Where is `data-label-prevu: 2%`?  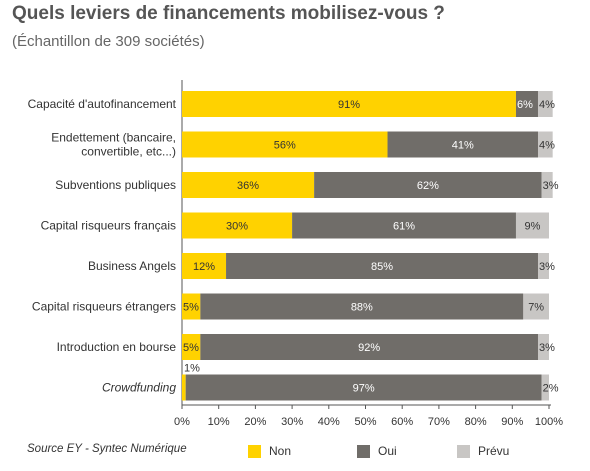
data-label-prevu: 2% is located at coordinates (551, 389).